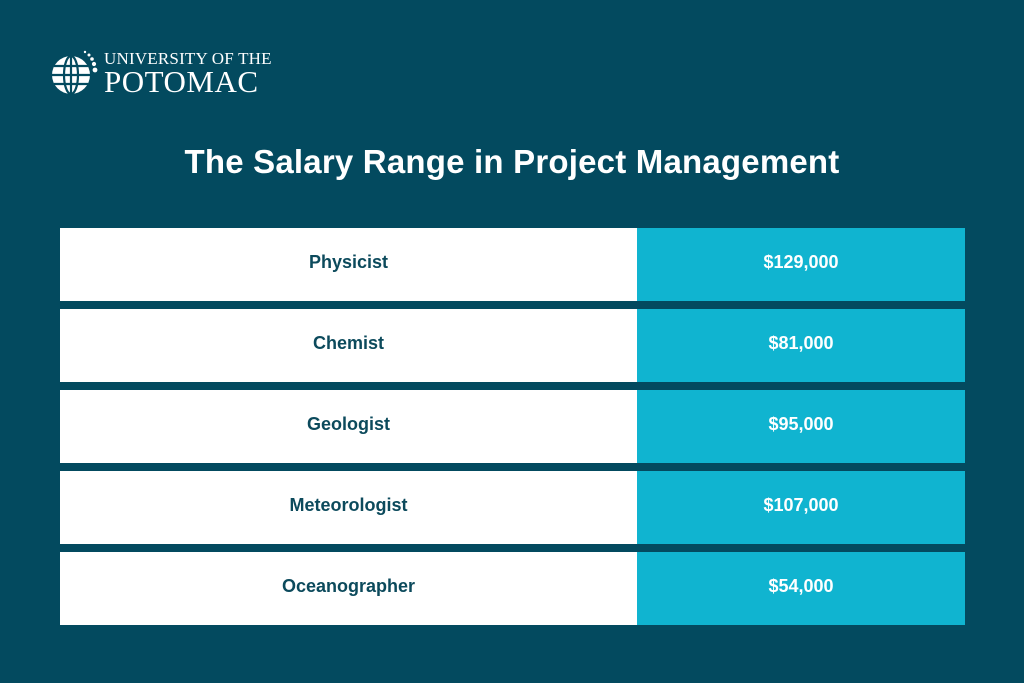  I want to click on table-row: Geologist $95,000, so click(512, 426).